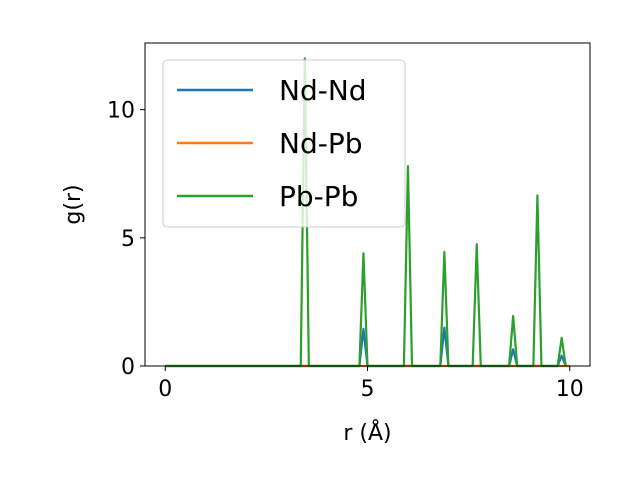 This screenshot has width=640, height=480. I want to click on legend-frame, so click(284, 143).